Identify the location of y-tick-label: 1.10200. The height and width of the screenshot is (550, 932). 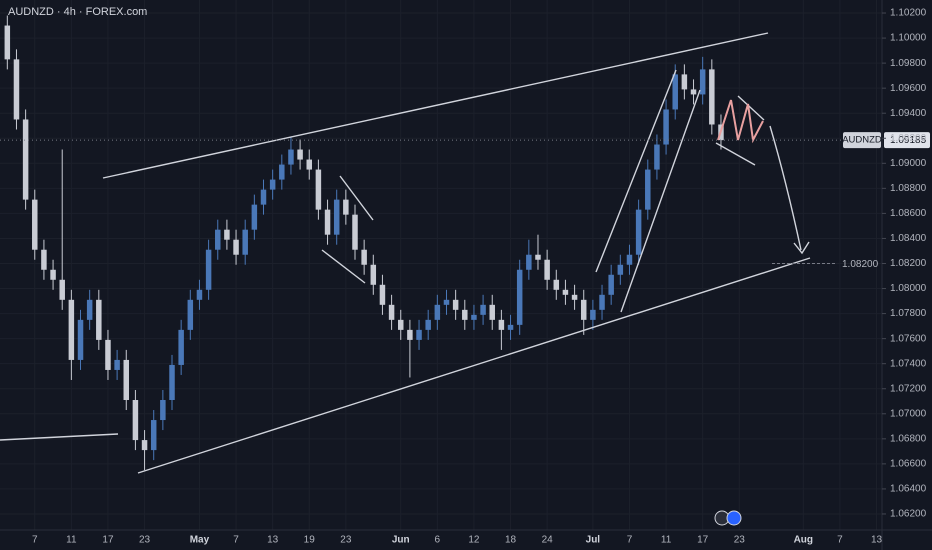
(908, 13).